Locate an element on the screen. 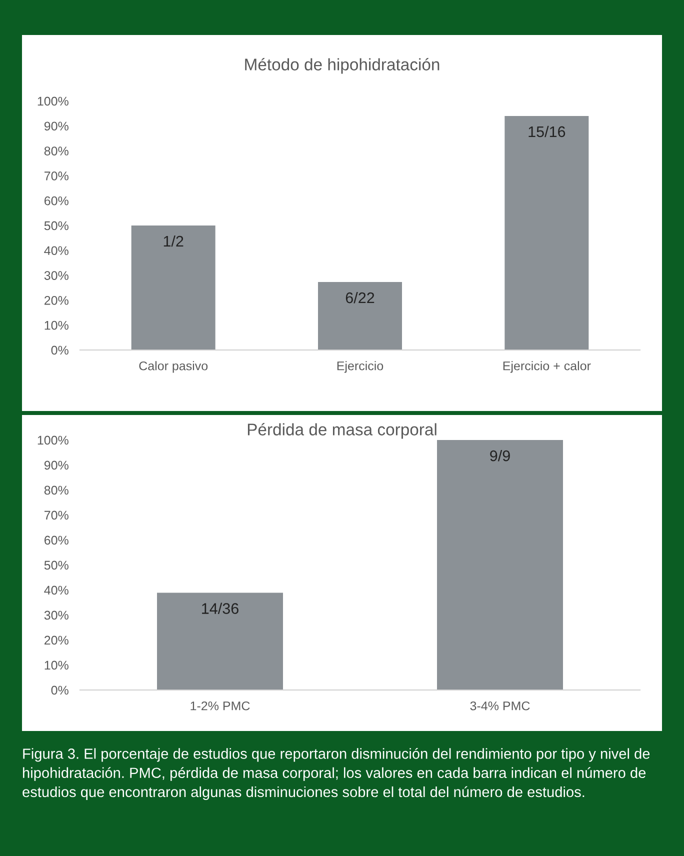 This screenshot has width=684, height=856. x-tick-label: Ejercicio + calor is located at coordinates (547, 367).